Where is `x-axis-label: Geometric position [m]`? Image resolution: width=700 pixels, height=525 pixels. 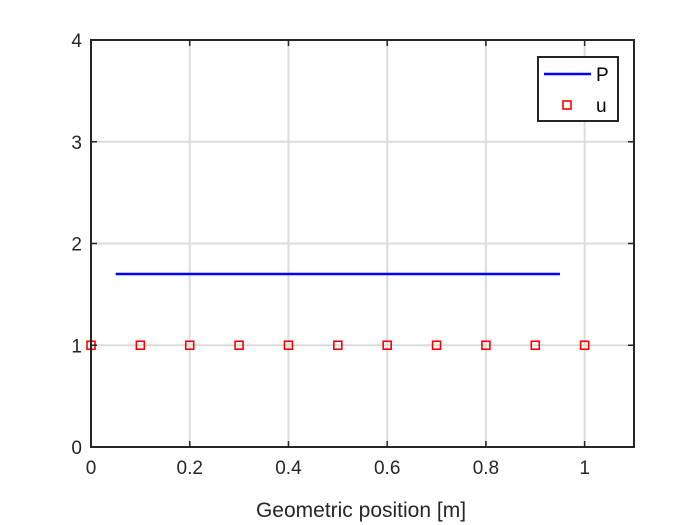 x-axis-label: Geometric position [m] is located at coordinates (361, 510).